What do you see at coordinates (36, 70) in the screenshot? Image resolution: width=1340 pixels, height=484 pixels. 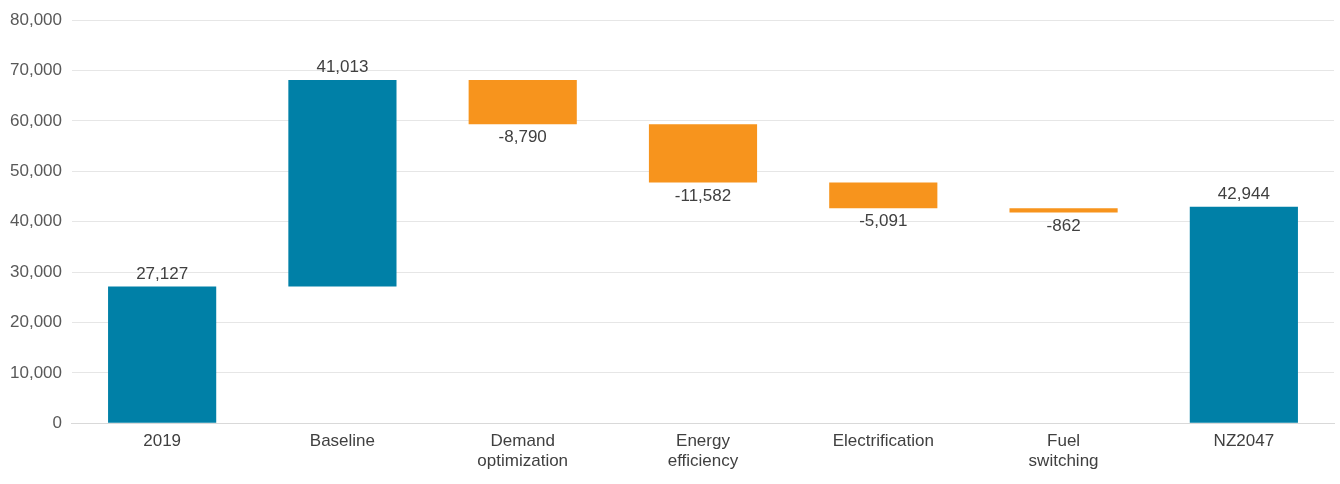 I see `y-tick-label: 70,000` at bounding box center [36, 70].